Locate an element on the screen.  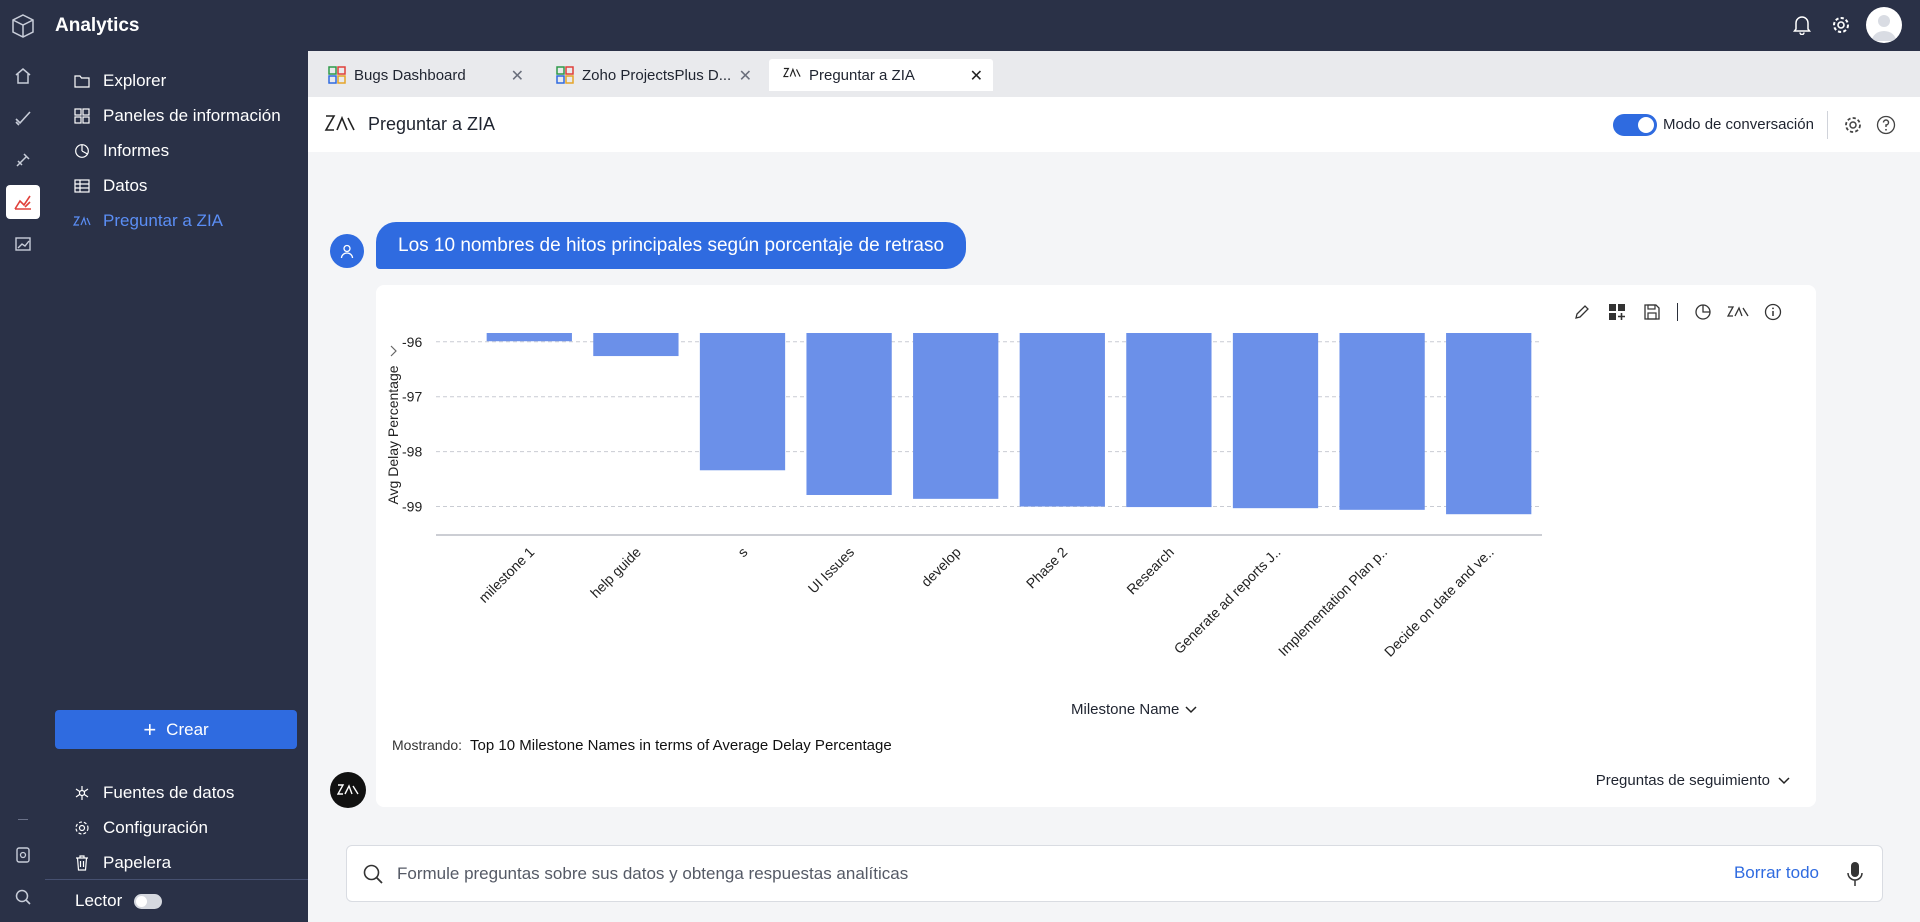
x-tick-label: Research is located at coordinates (1150, 571).